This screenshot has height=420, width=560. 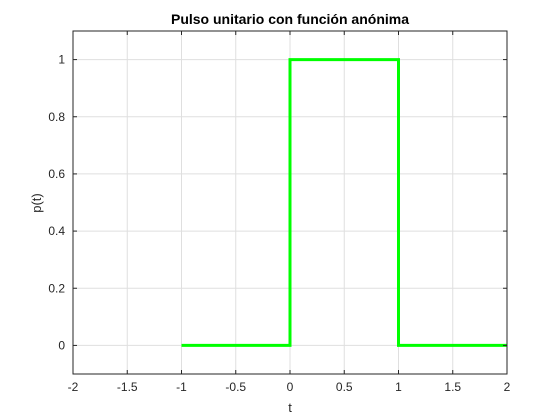 What do you see at coordinates (56, 203) in the screenshot?
I see `y-tick-labels: 0 0.2 0.4 0.6 0.8 1` at bounding box center [56, 203].